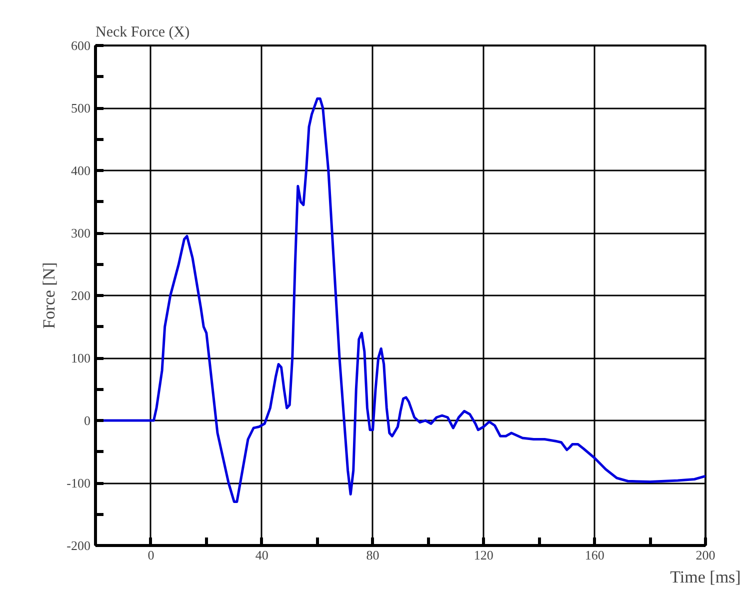 This screenshot has width=755, height=604. What do you see at coordinates (80, 233) in the screenshot?
I see `y-tick-label: 300` at bounding box center [80, 233].